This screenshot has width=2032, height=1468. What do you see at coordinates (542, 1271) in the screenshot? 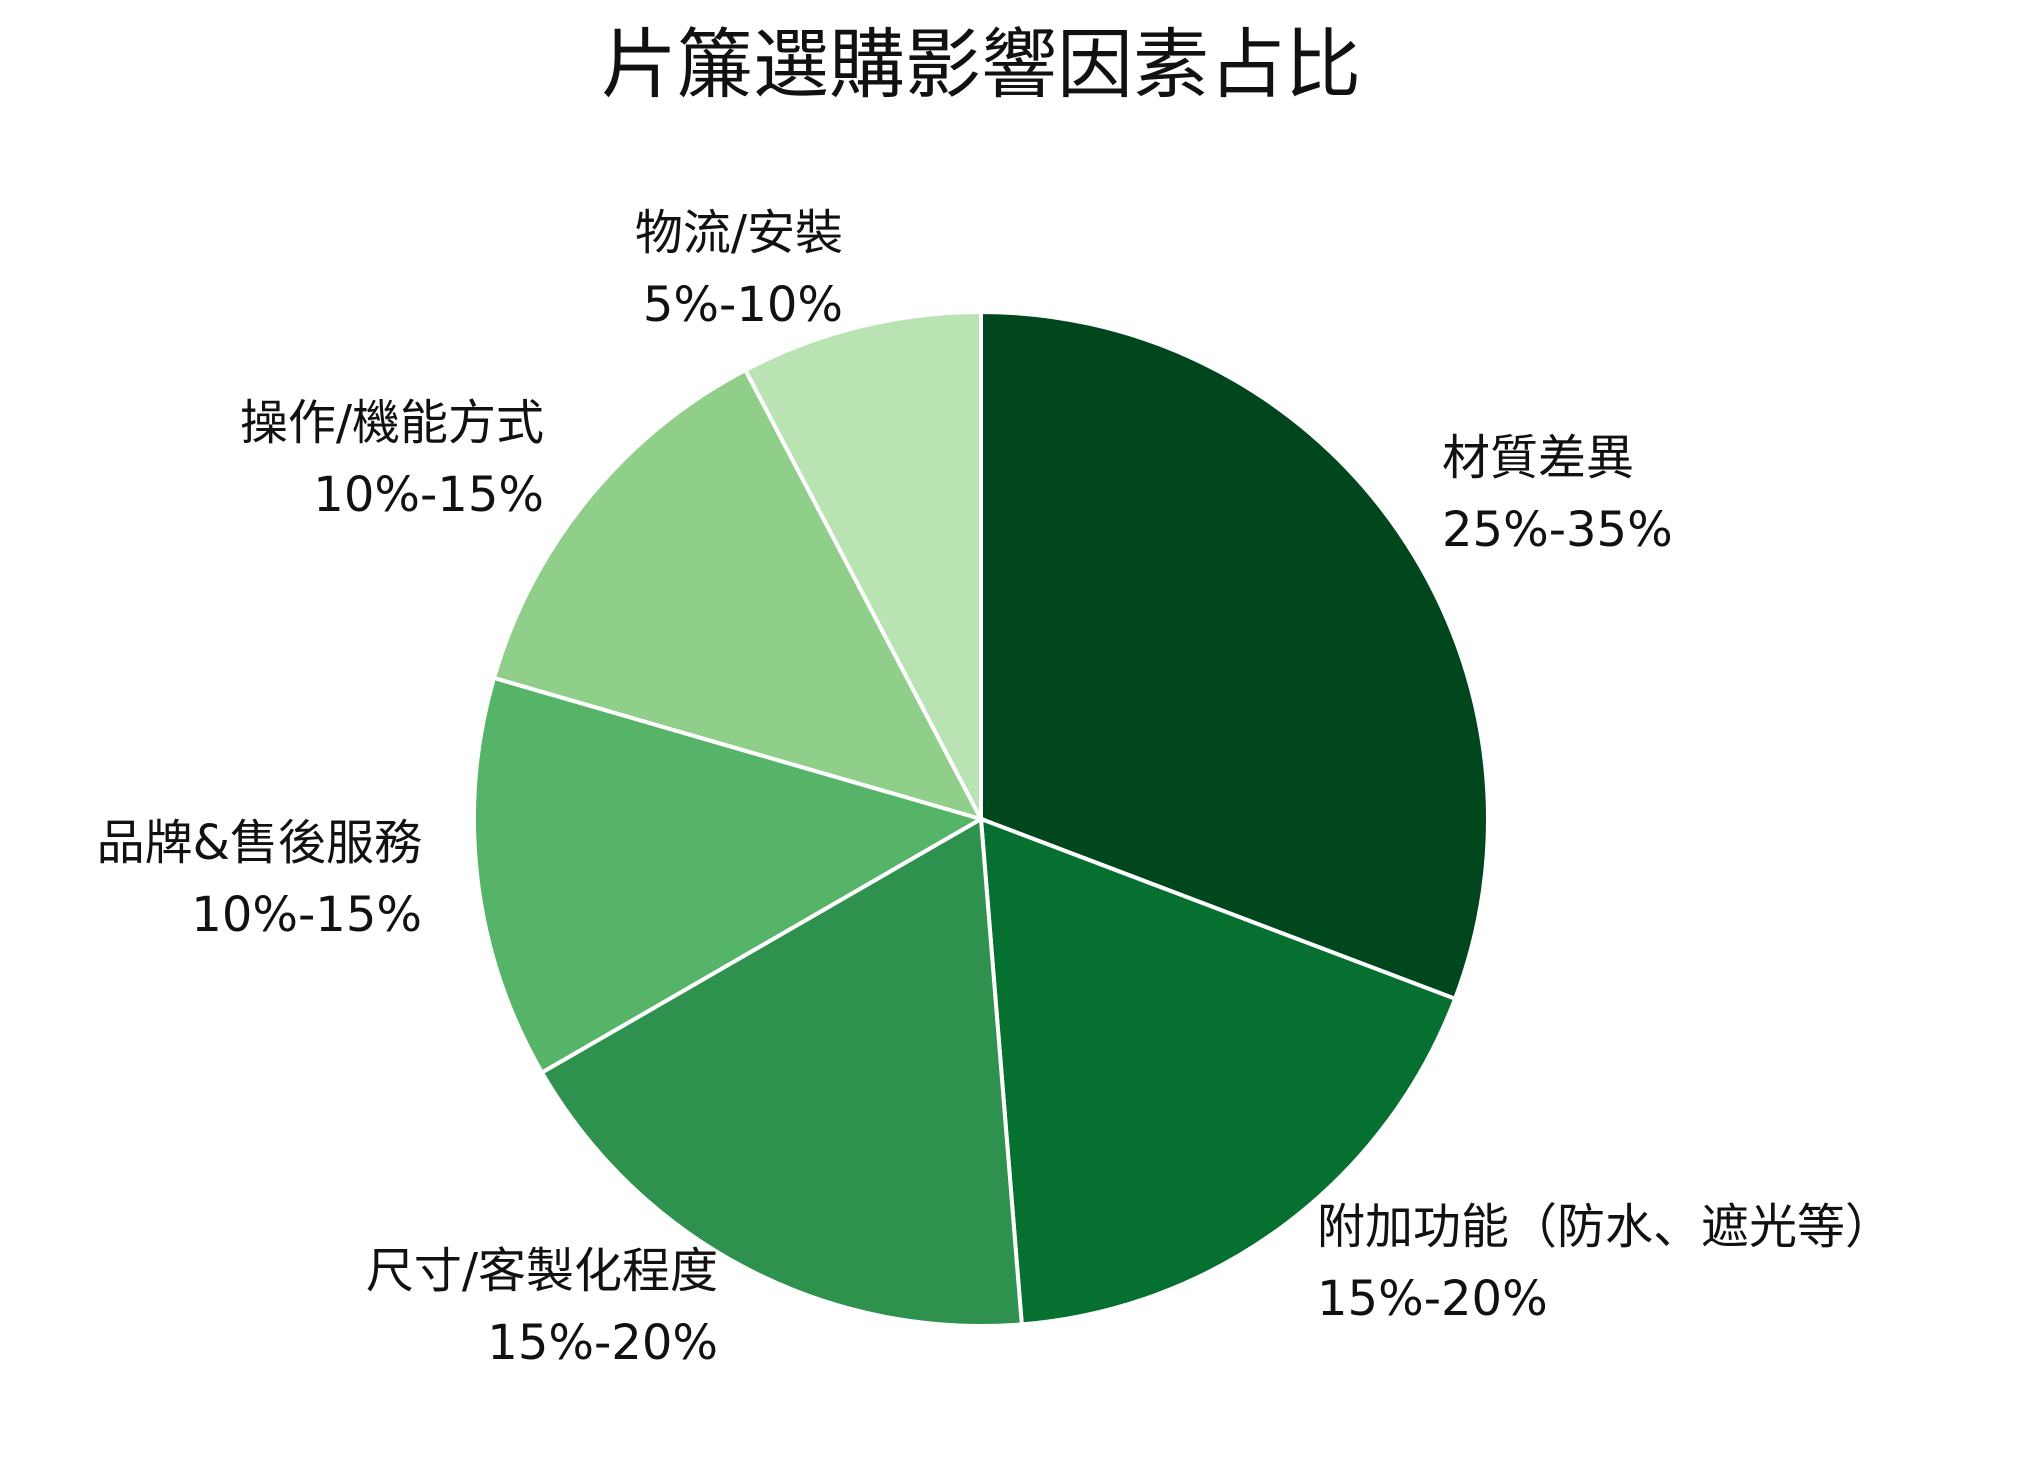
I see `slice-label: 尺寸/客製化程度` at bounding box center [542, 1271].